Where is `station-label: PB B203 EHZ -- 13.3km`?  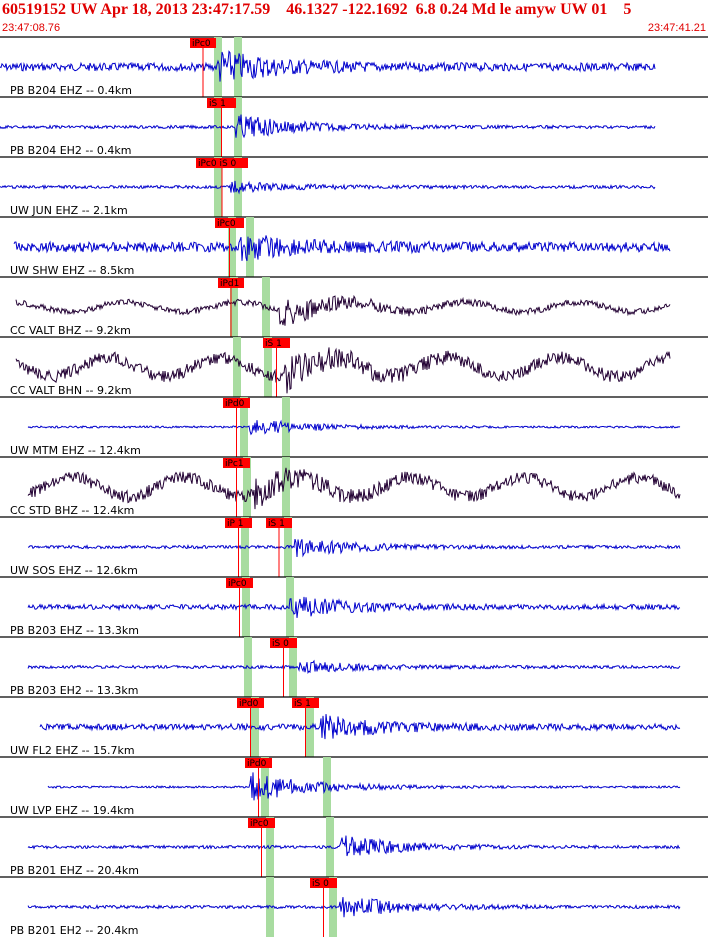 station-label: PB B203 EHZ -- 13.3km is located at coordinates (74, 630).